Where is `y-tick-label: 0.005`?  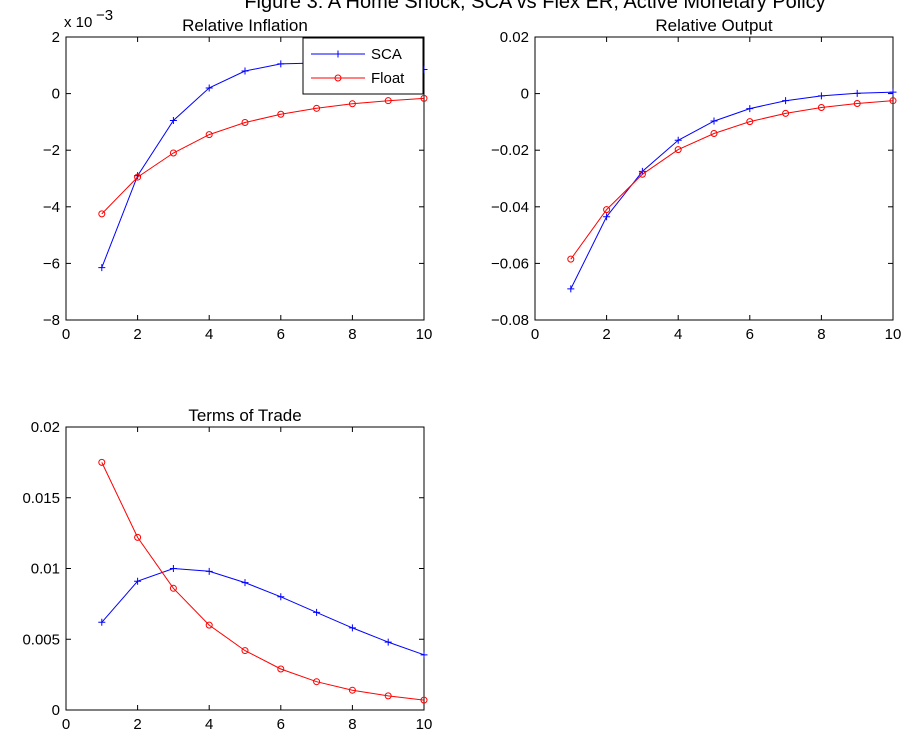 y-tick-label: 0.005 is located at coordinates (41, 639).